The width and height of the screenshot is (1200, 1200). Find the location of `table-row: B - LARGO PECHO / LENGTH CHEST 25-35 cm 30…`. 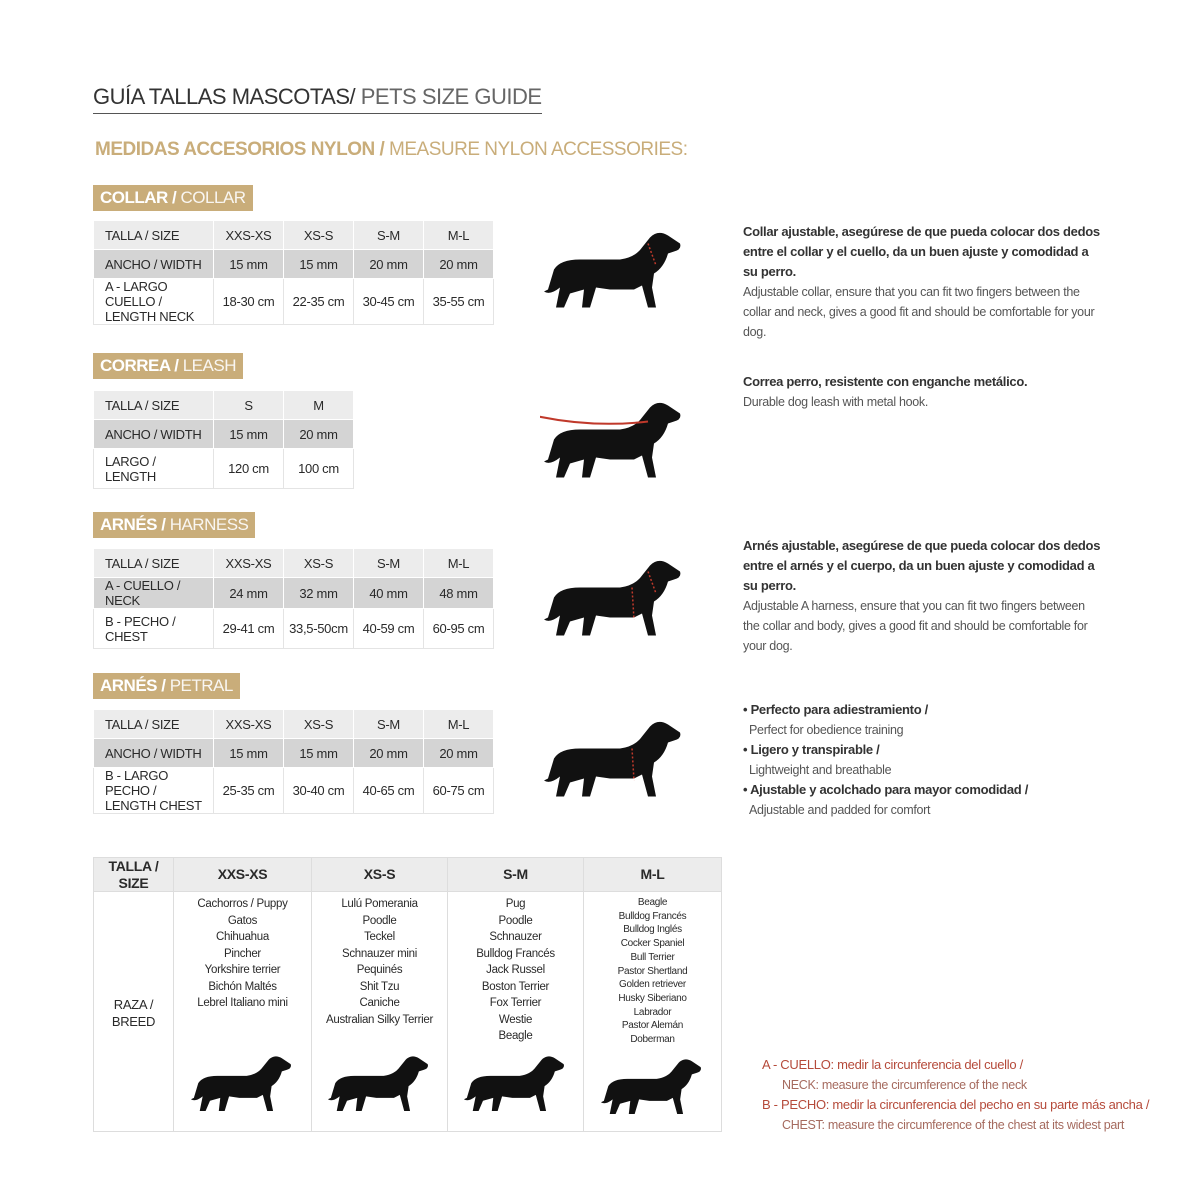

table-row: B - LARGO PECHO / LENGTH CHEST 25-35 cm 30… is located at coordinates (293, 790).